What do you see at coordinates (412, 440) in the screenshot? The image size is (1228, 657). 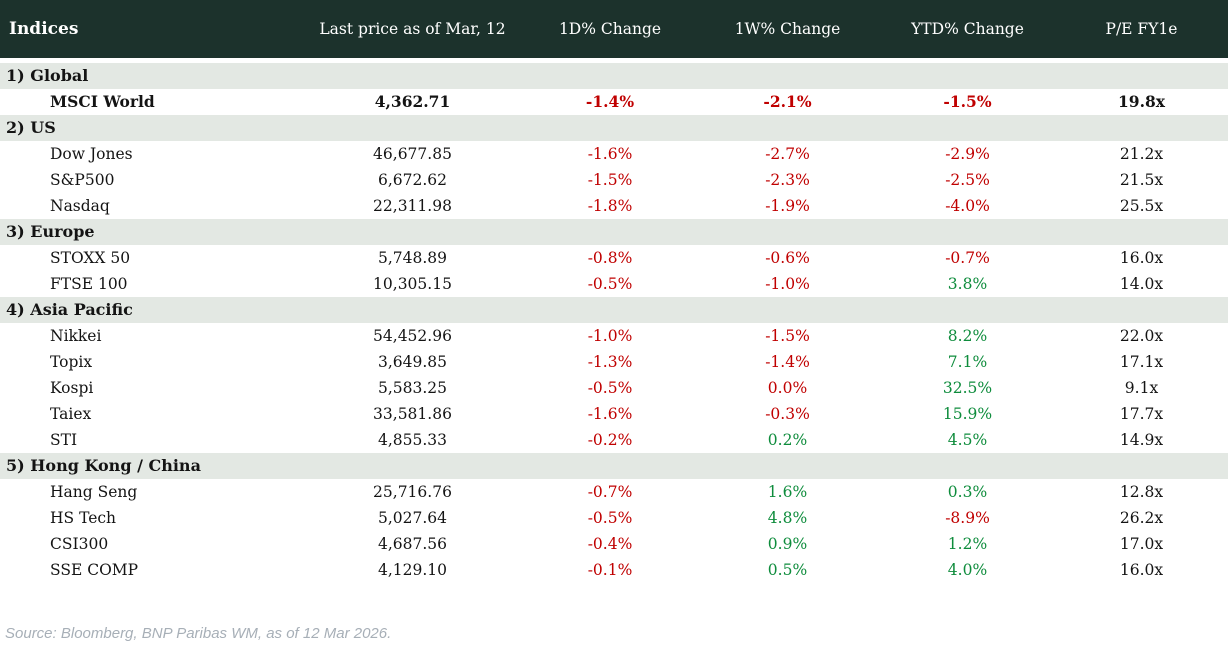 I see `last-price: 4,855.33` at bounding box center [412, 440].